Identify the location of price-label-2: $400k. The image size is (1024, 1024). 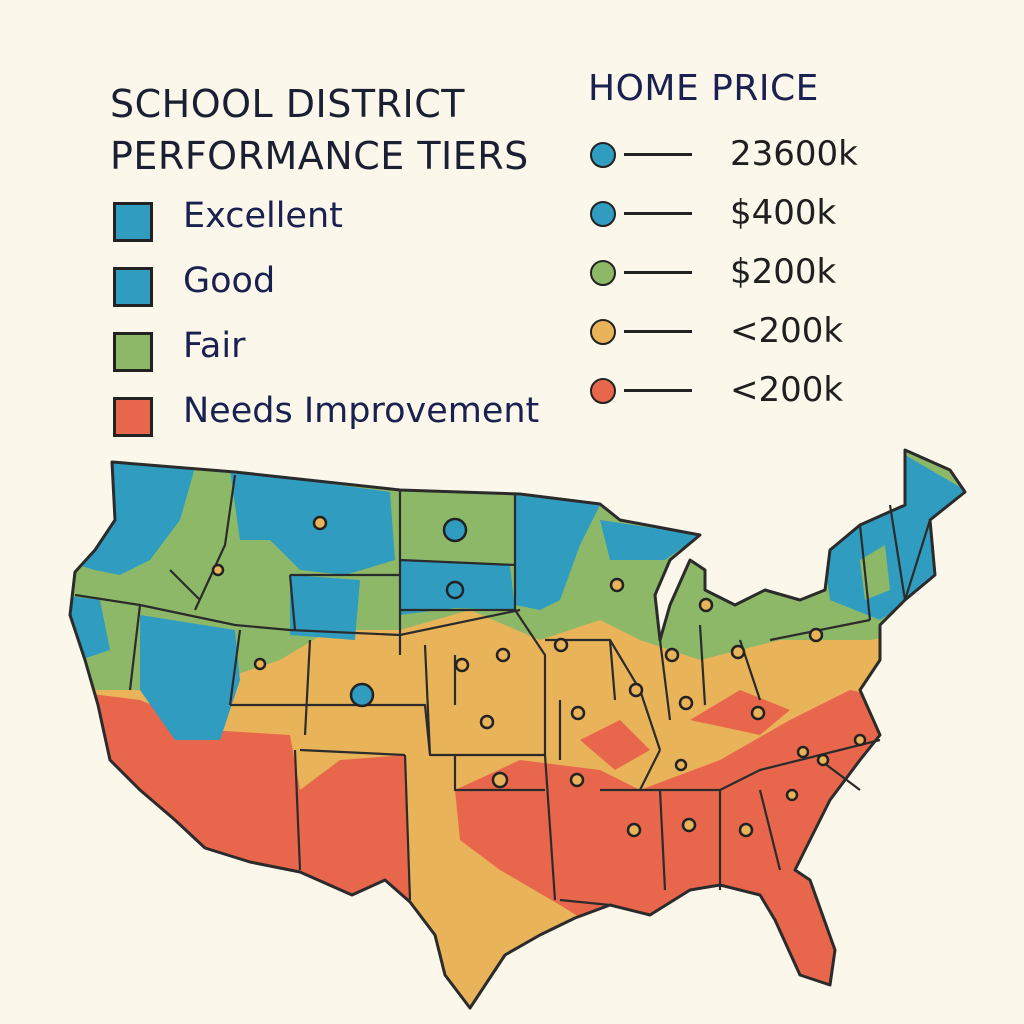
(783, 213).